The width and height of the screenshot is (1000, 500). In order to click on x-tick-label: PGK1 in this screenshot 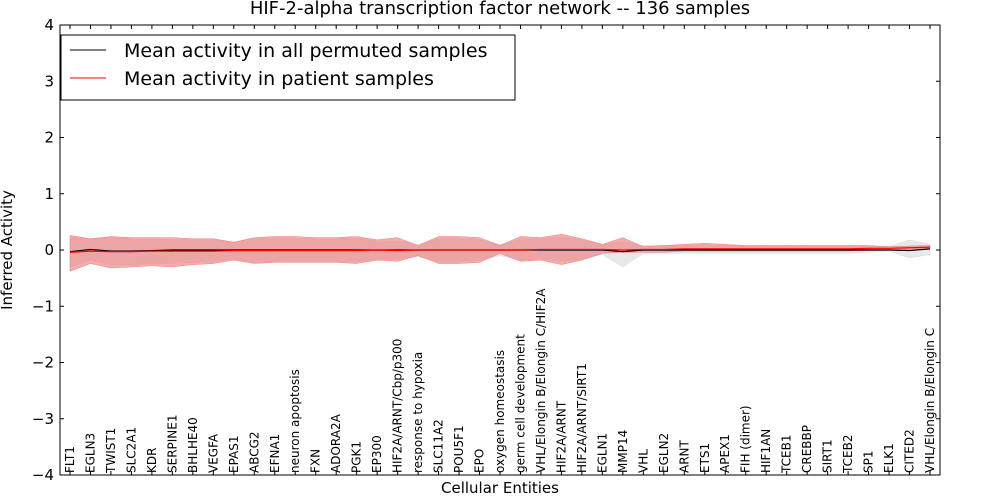, I will do `click(357, 457)`.